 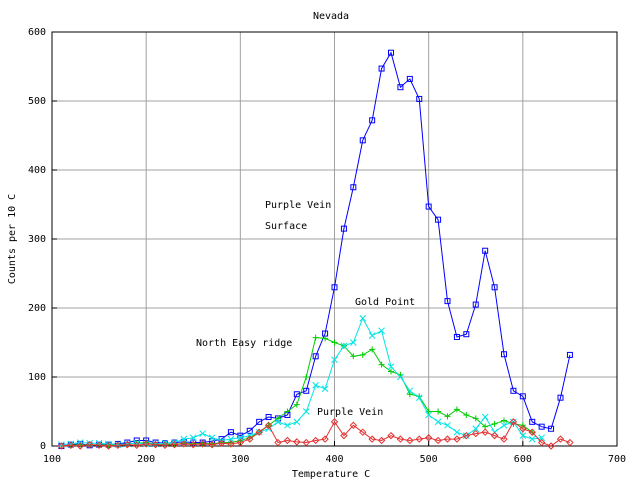 What do you see at coordinates (37, 377) in the screenshot?
I see `y-tick-label: 100` at bounding box center [37, 377].